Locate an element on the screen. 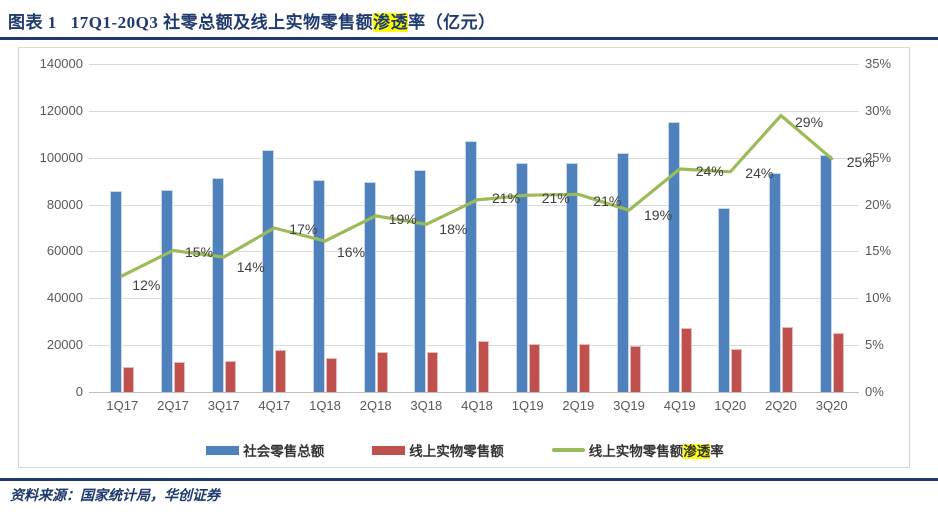 Image resolution: width=938 pixels, height=519 pixels. x-axis-tick-1Q19: 1Q19 is located at coordinates (527, 405).